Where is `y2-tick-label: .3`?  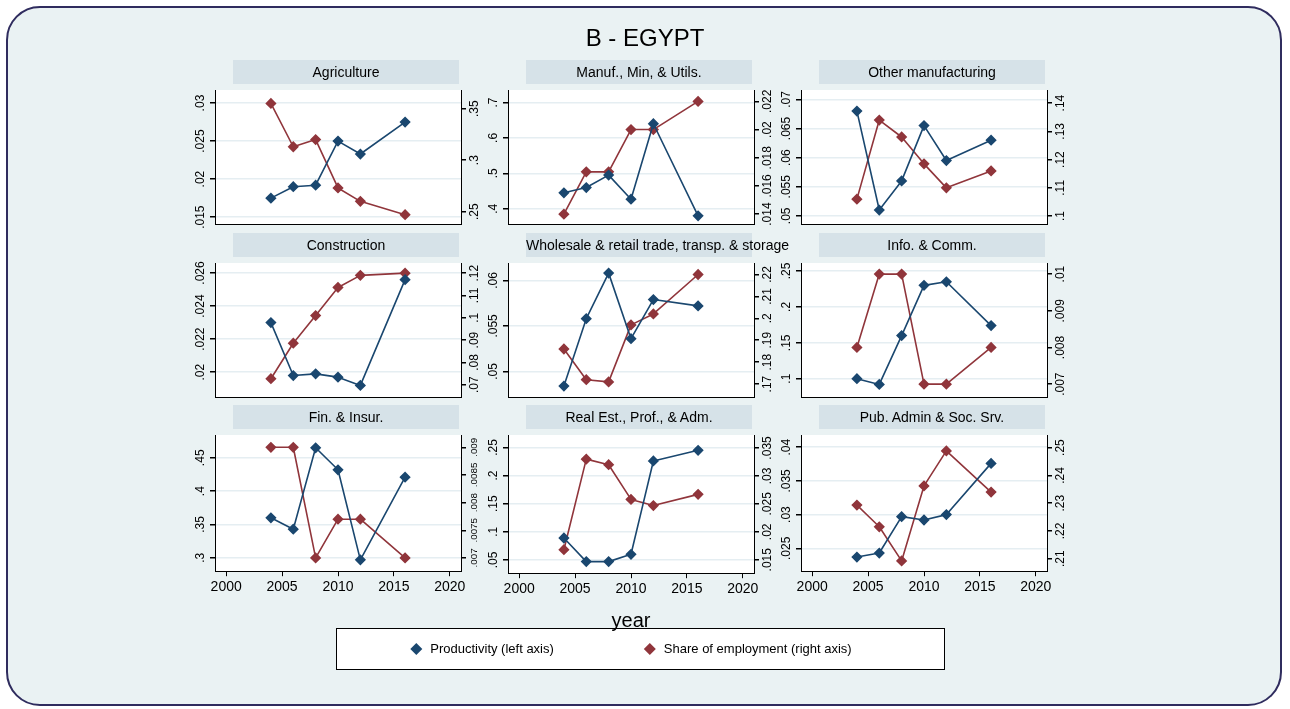
y2-tick-label: .3 is located at coordinates (474, 160).